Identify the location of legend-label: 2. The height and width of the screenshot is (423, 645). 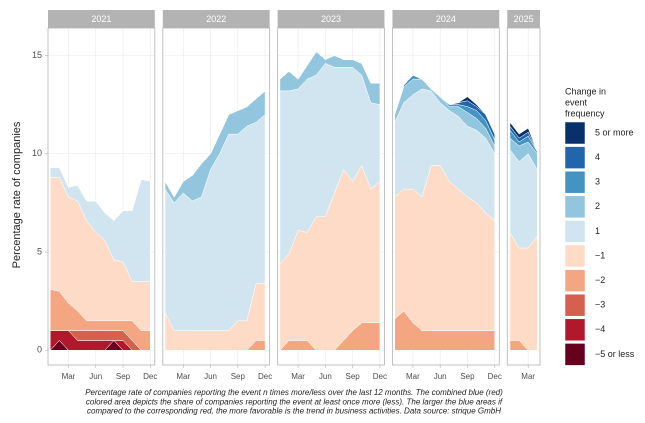
(597, 206).